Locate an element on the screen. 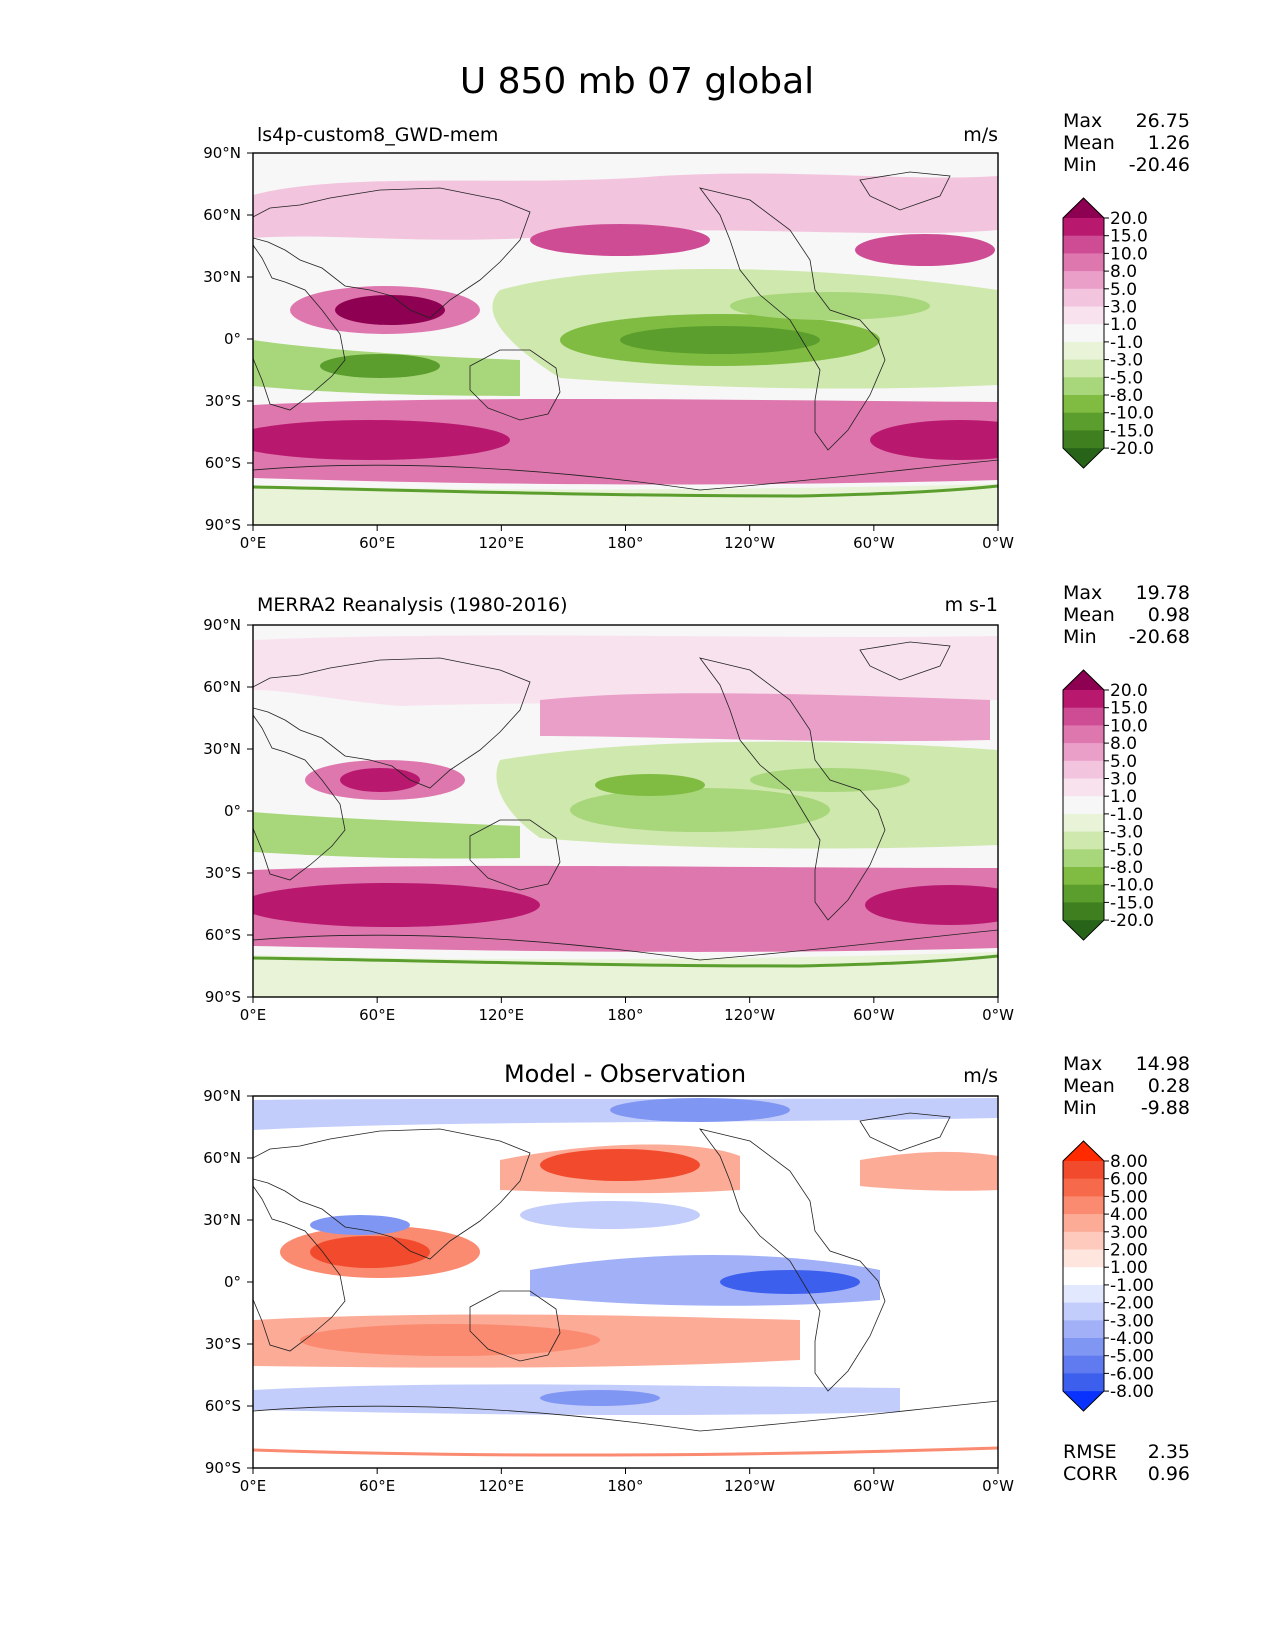  colorbar-tick-label: -8.00 is located at coordinates (1132, 1392).